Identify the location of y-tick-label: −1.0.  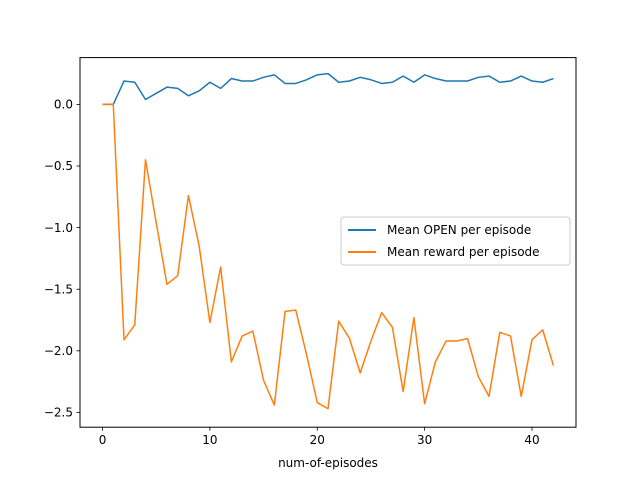
(58, 228).